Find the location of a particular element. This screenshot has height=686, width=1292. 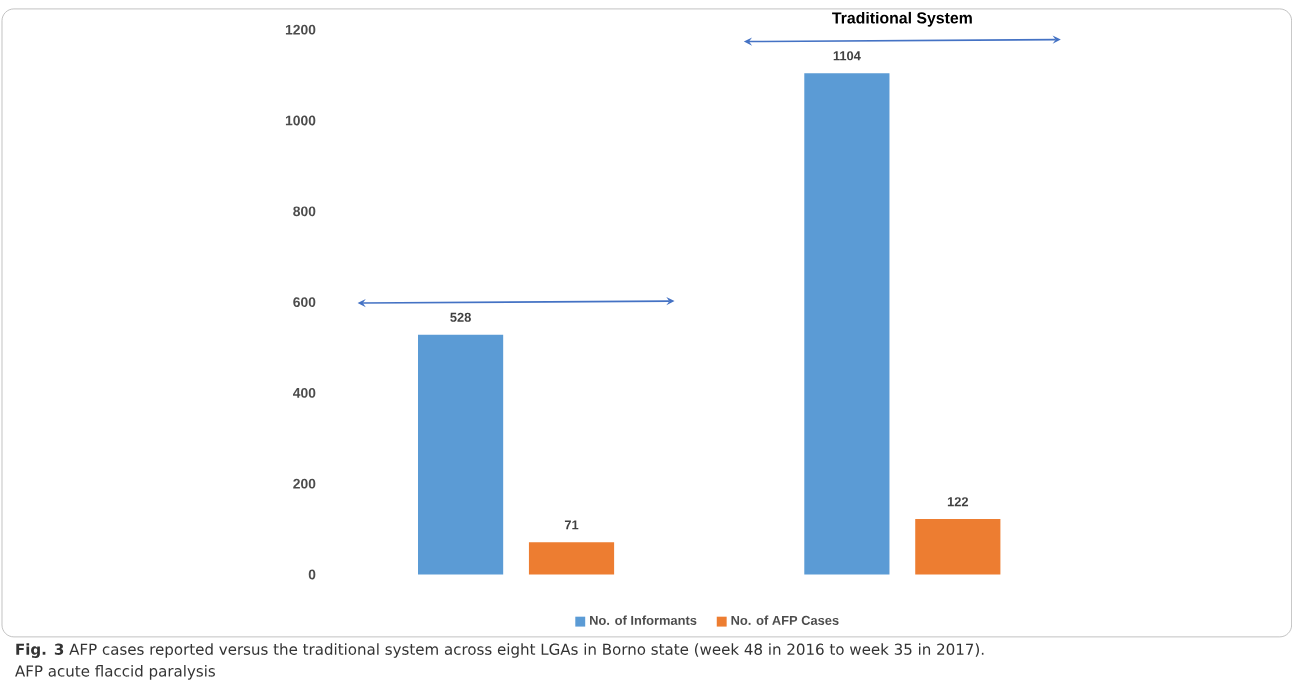

data-label: 528 is located at coordinates (460, 317).